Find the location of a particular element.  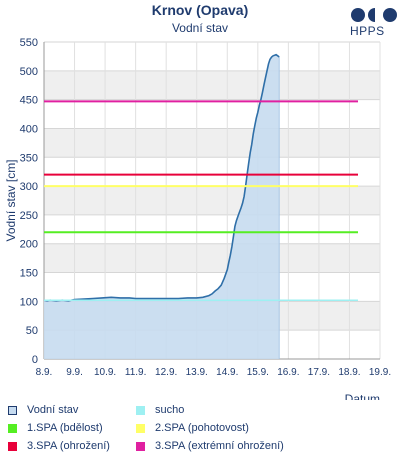

x-tick-label: 17.9. is located at coordinates (319, 372).